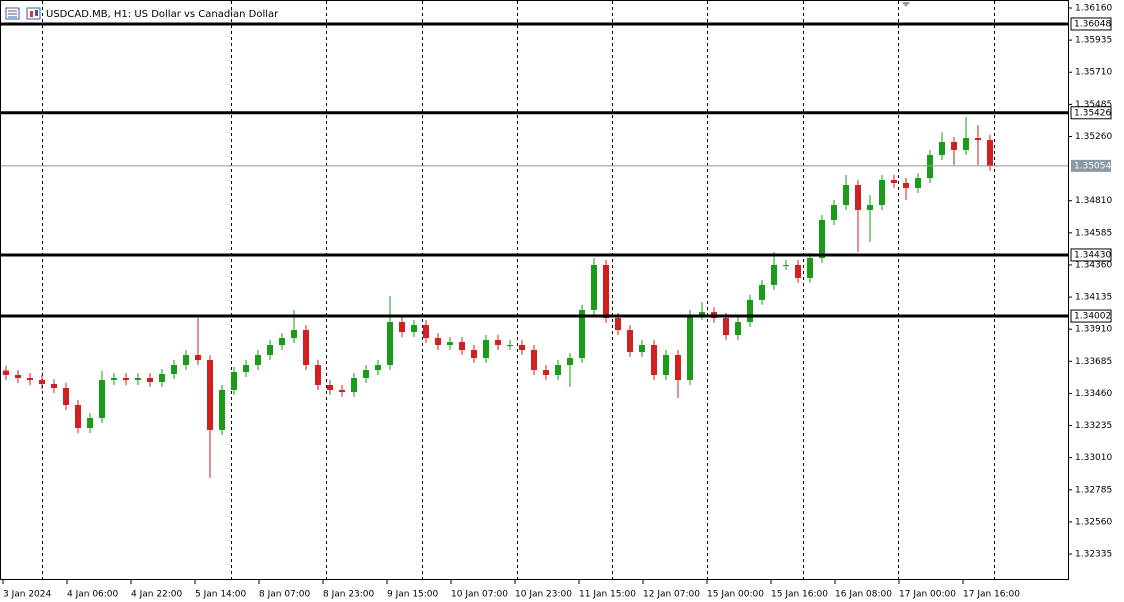 The width and height of the screenshot is (1124, 602). I want to click on level-label: 1.35426, so click(1092, 113).